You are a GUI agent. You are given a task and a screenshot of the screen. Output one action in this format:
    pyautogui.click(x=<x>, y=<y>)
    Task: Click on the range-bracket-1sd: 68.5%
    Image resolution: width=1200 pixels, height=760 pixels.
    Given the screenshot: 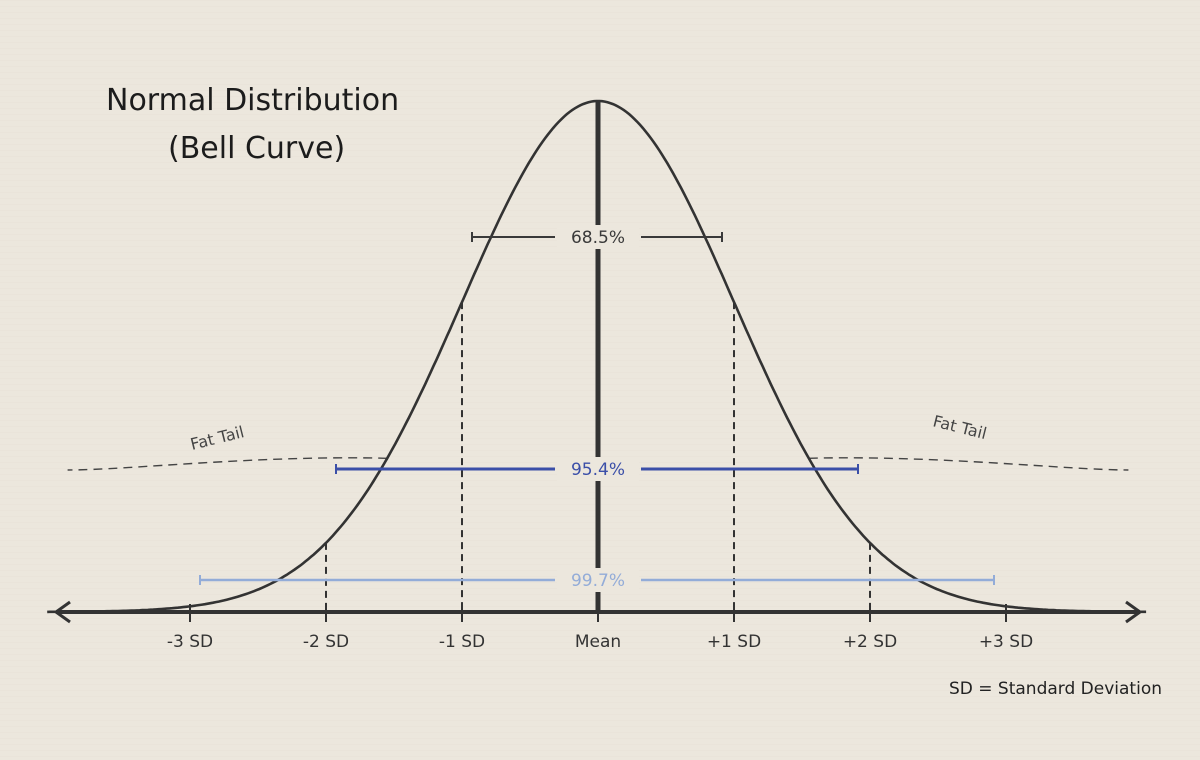 What is the action you would take?
    pyautogui.click(x=597, y=237)
    